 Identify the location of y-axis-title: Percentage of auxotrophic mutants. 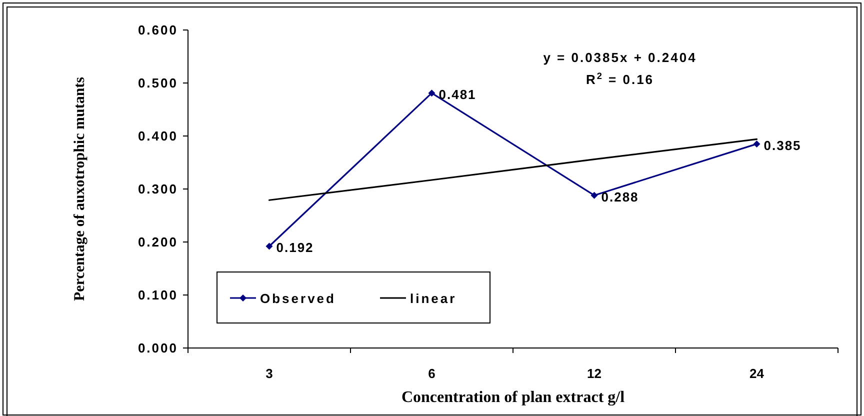
(80, 189).